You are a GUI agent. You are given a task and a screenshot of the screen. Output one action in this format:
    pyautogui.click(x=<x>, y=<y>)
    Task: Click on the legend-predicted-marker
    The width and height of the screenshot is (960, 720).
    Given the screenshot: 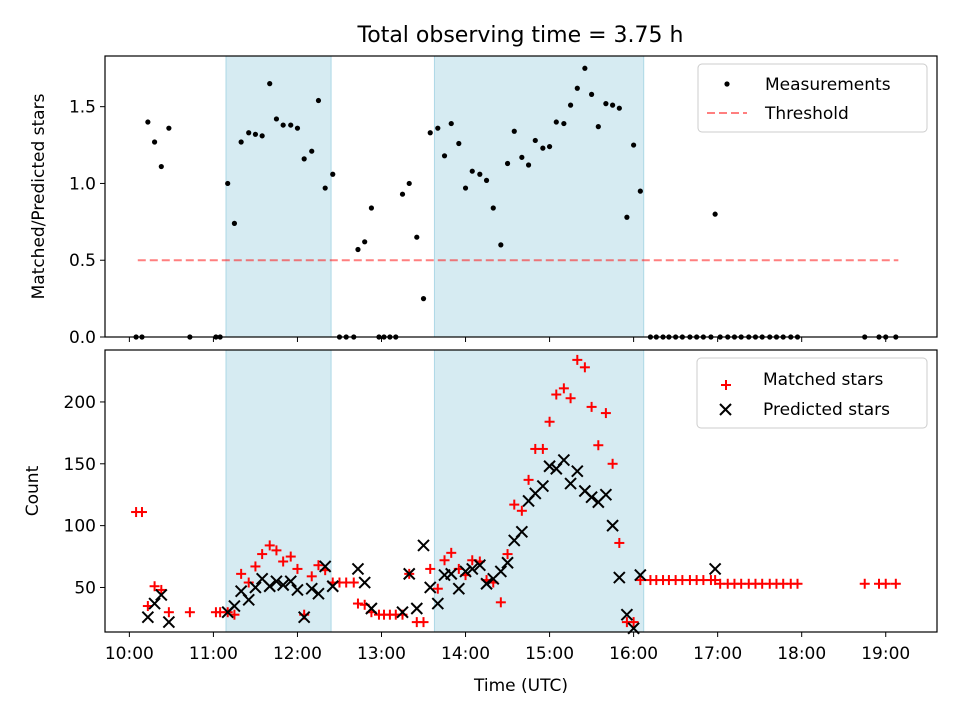 What is the action you would take?
    pyautogui.click(x=725, y=409)
    